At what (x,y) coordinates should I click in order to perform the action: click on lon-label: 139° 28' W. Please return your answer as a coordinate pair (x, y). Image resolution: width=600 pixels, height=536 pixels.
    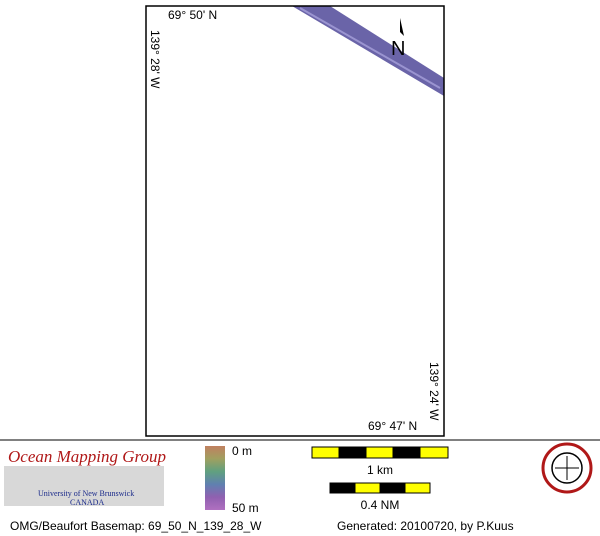
    Looking at the image, I should click on (155, 59).